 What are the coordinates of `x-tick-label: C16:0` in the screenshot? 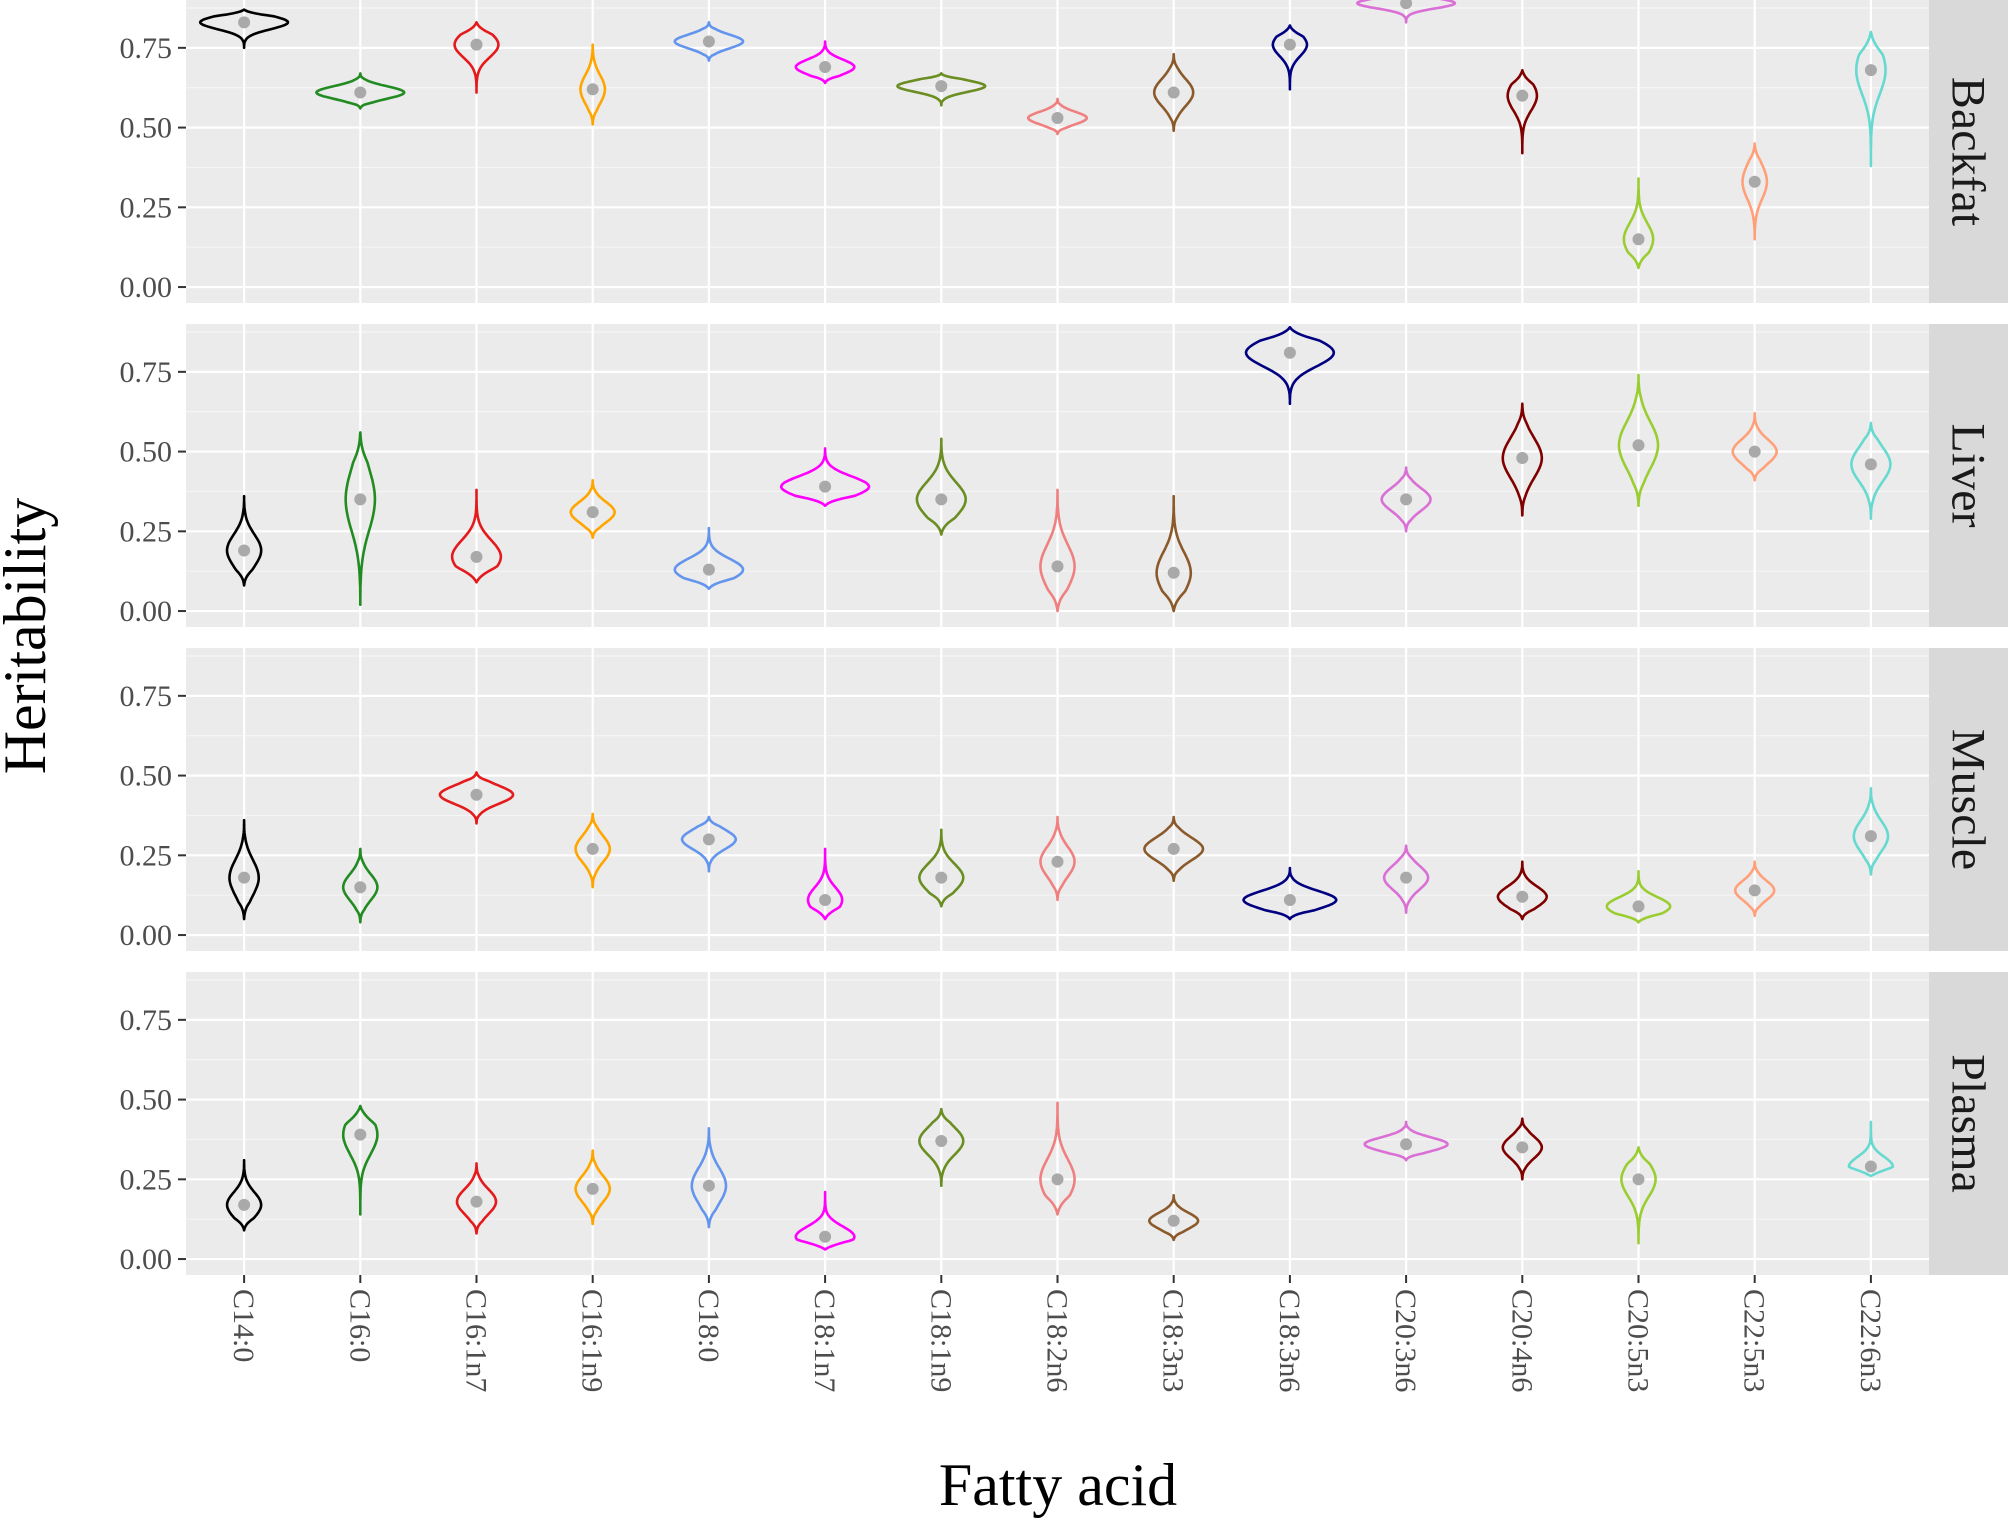 It's located at (359, 1325).